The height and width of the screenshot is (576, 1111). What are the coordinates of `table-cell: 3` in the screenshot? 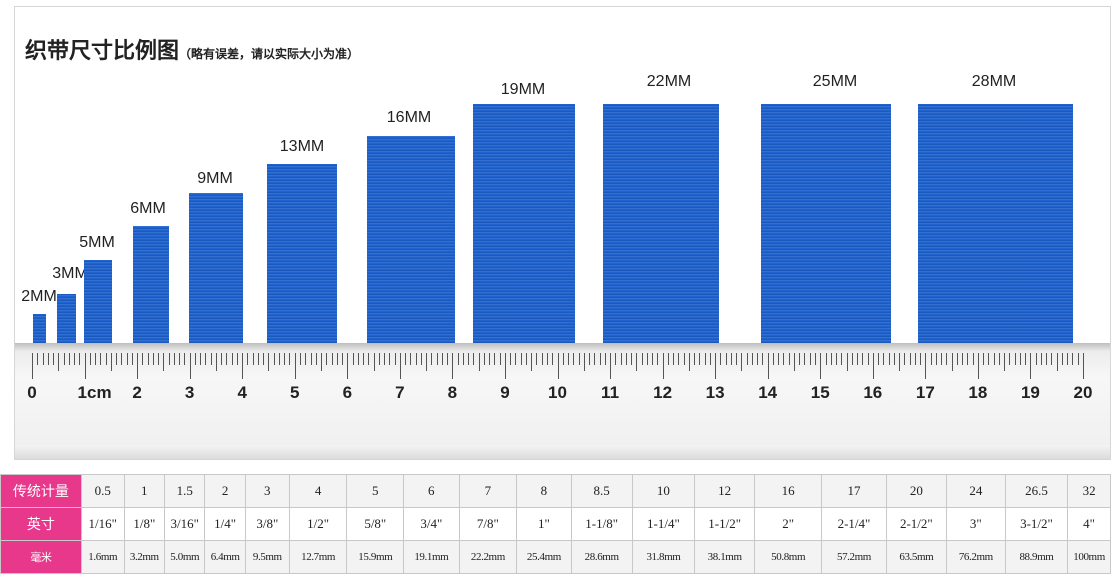 It's located at (267, 491).